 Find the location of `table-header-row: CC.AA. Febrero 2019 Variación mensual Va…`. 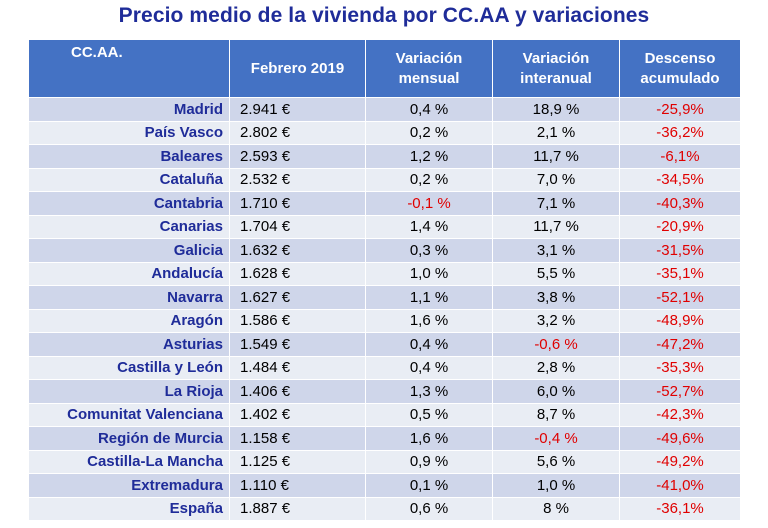

table-header-row: CC.AA. Febrero 2019 Variación mensual Va… is located at coordinates (384, 68).